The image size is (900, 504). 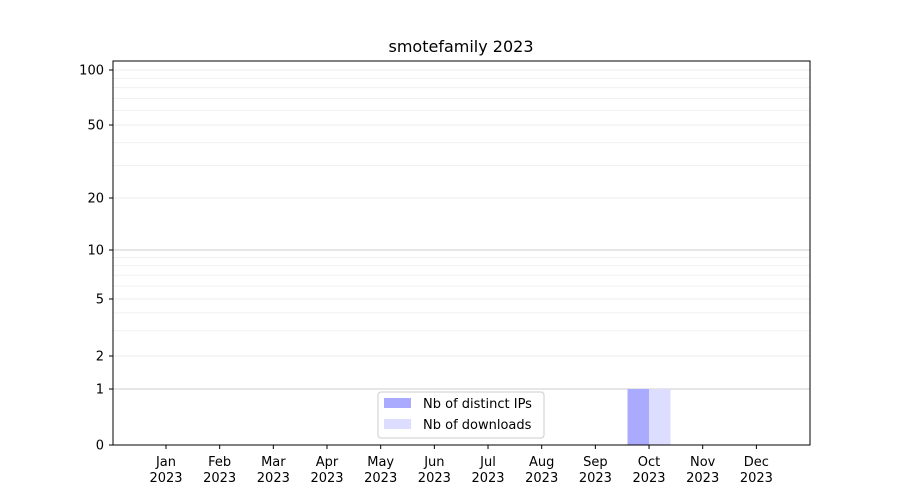 I want to click on x-tick-label: Jan 2023, so click(x=165, y=470).